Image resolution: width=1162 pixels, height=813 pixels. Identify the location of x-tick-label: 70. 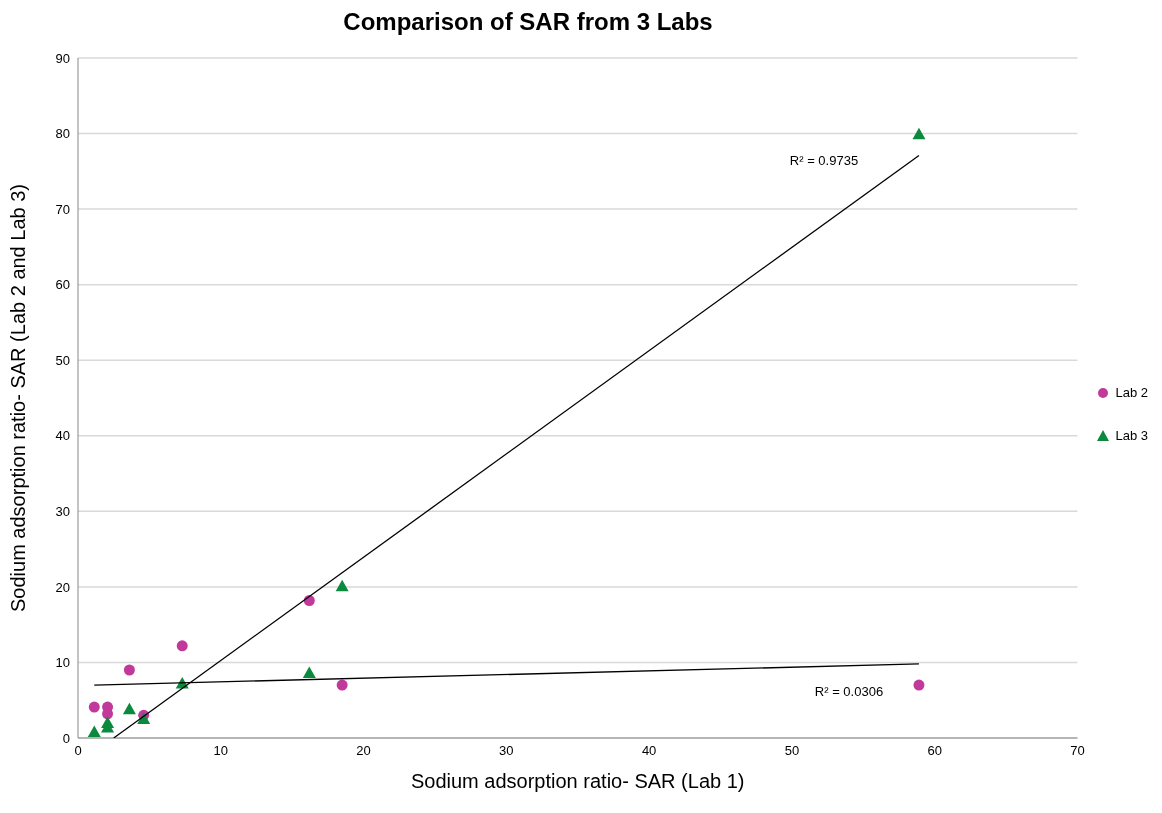
(1077, 751).